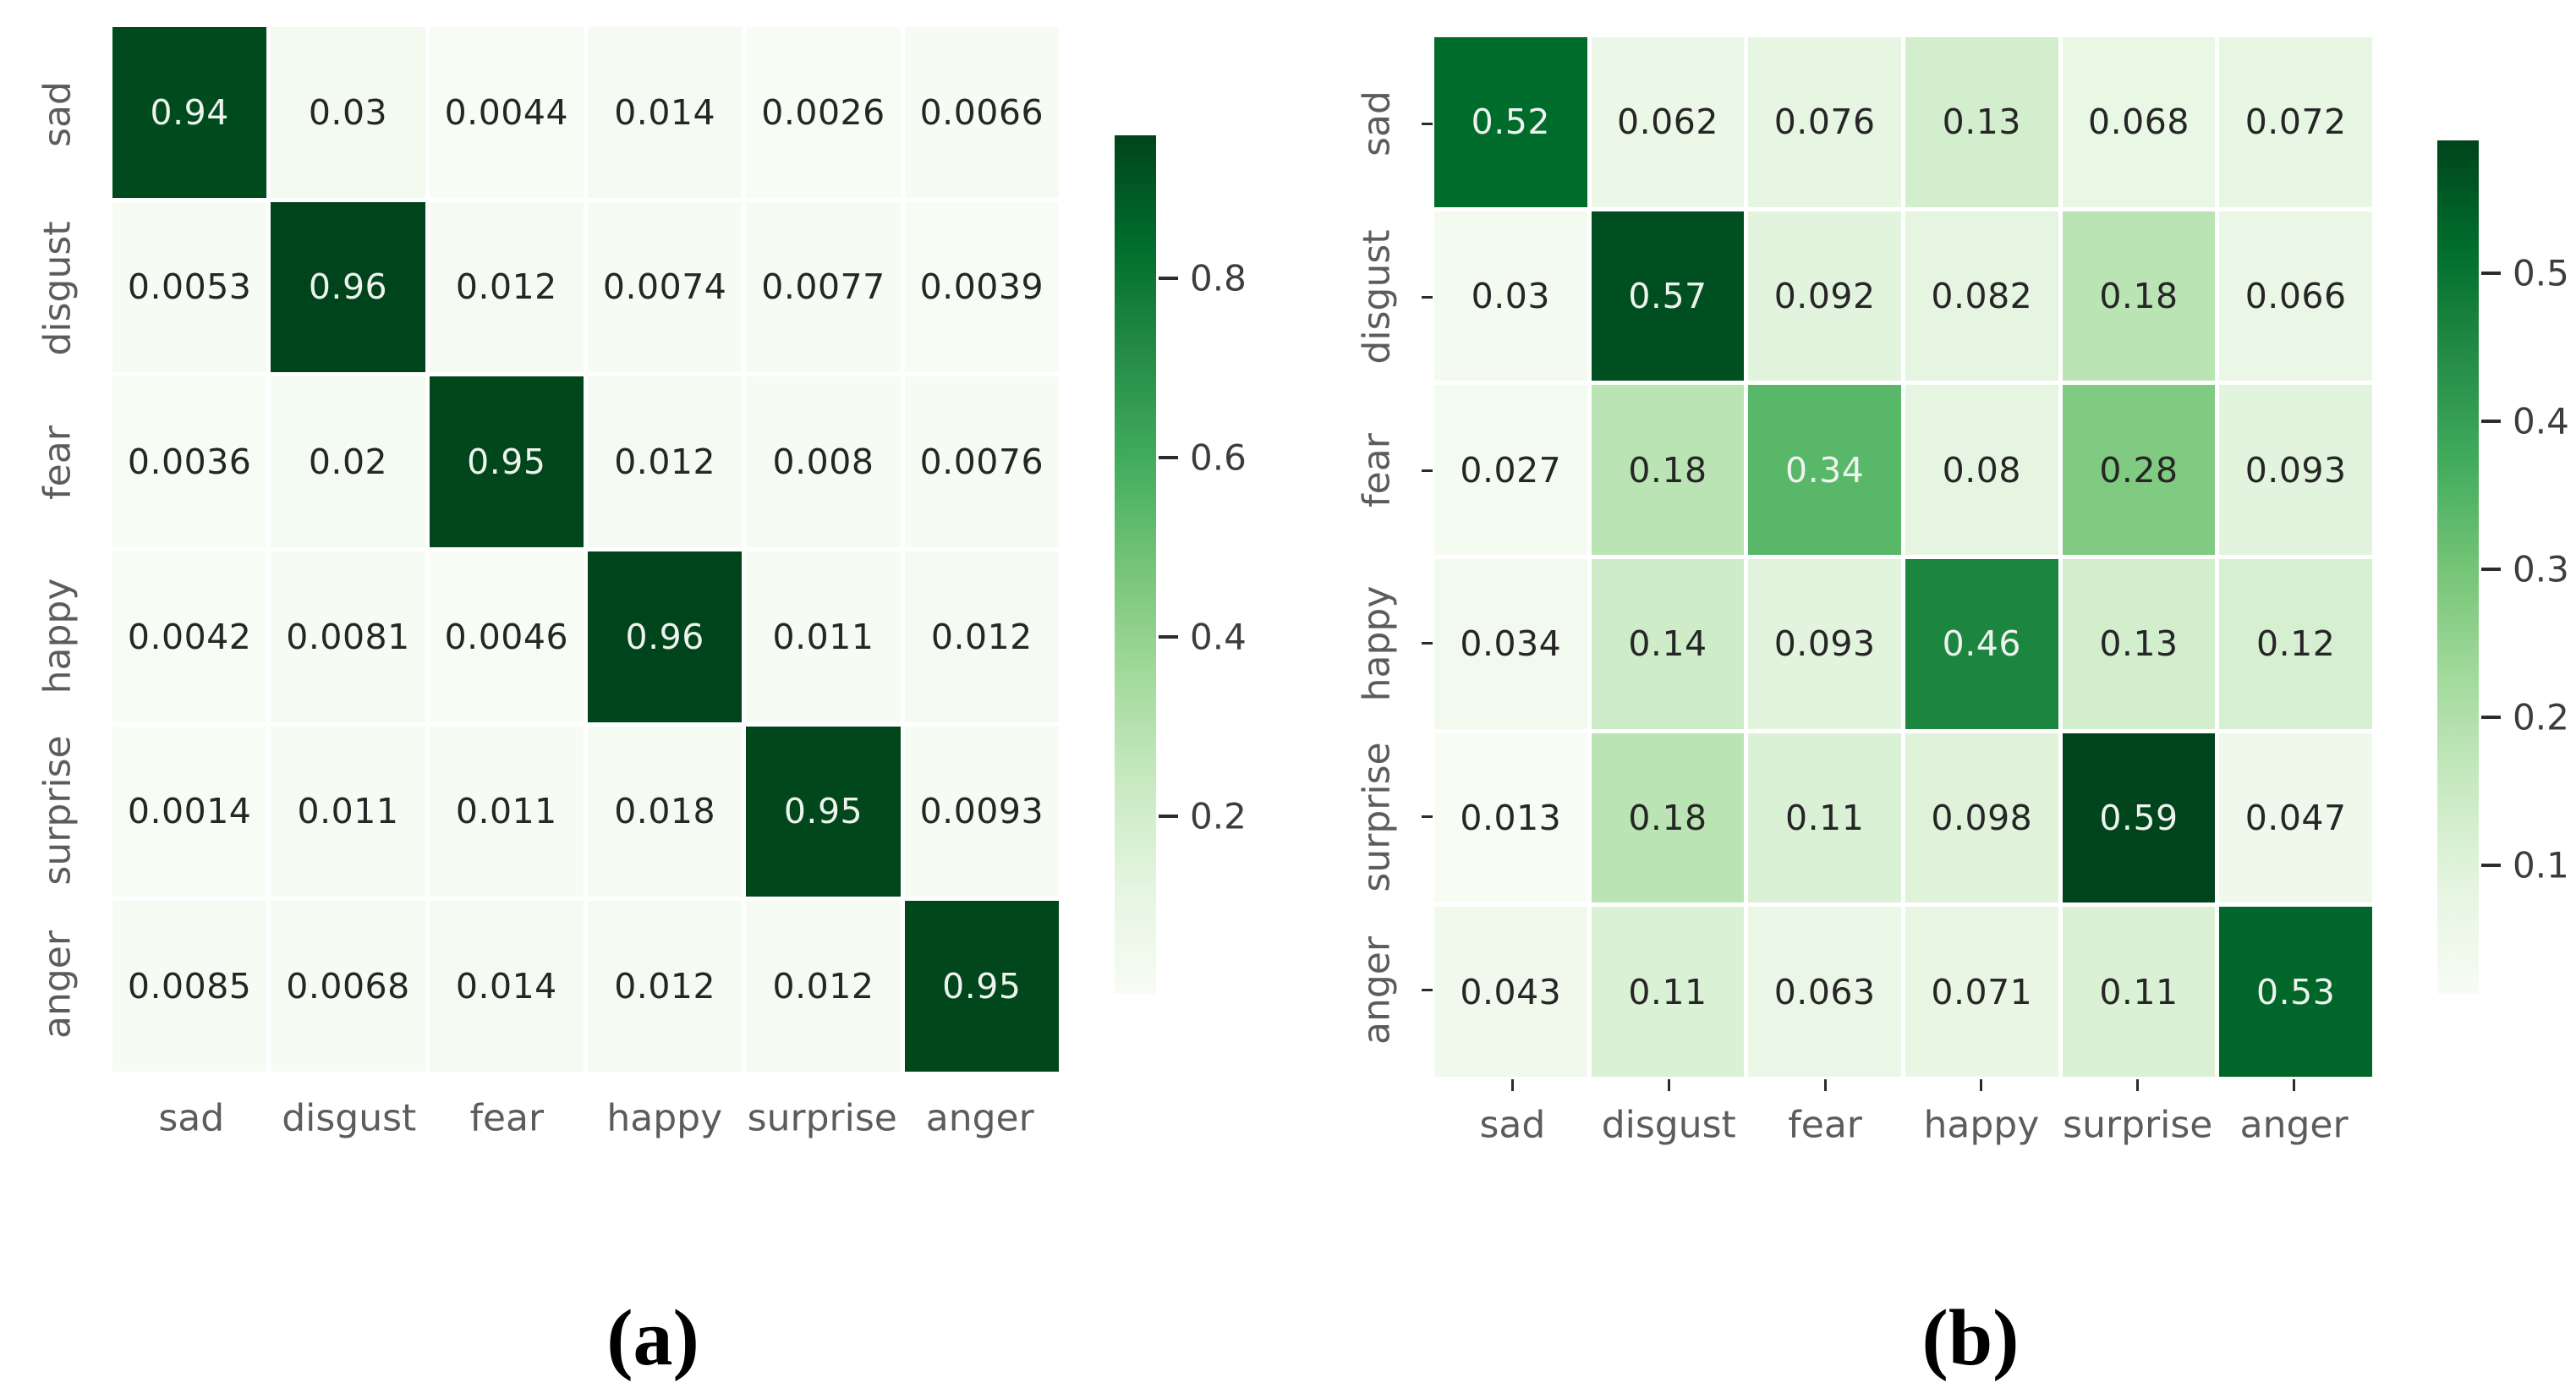 Image resolution: width=2576 pixels, height=1388 pixels. I want to click on cell-sad-anger: 0.072, so click(2295, 122).